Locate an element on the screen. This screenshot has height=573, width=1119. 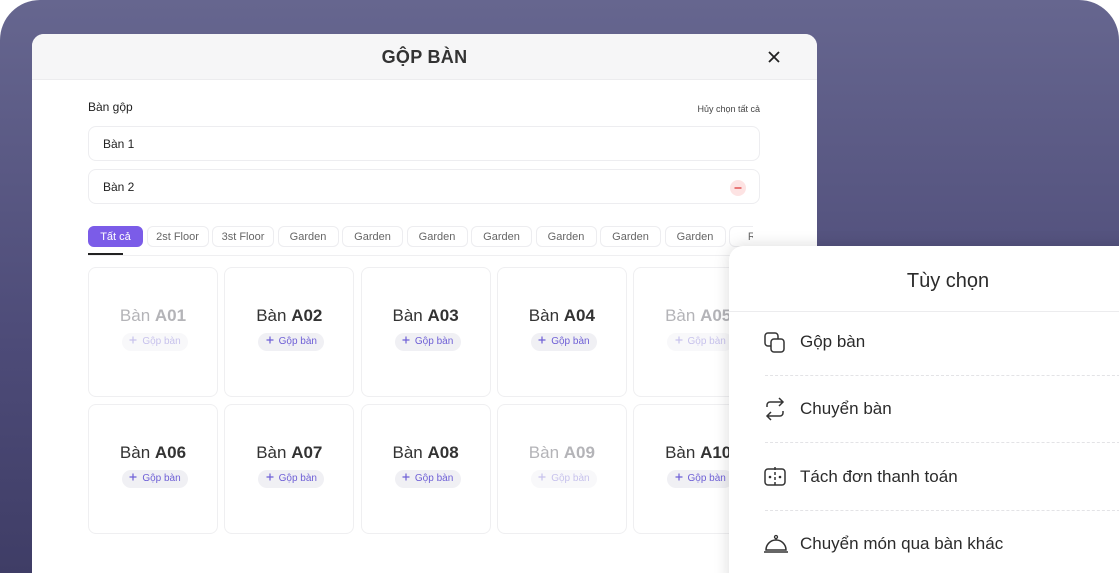
table-name: Bàn A10 is located at coordinates (698, 453).